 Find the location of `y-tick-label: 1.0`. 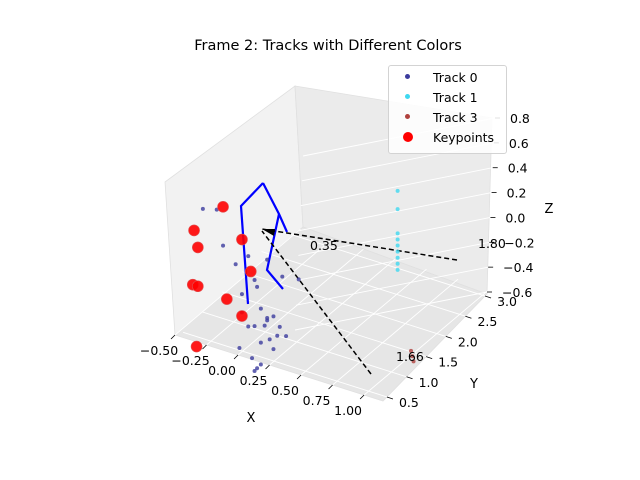

y-tick-label: 1.0 is located at coordinates (429, 382).